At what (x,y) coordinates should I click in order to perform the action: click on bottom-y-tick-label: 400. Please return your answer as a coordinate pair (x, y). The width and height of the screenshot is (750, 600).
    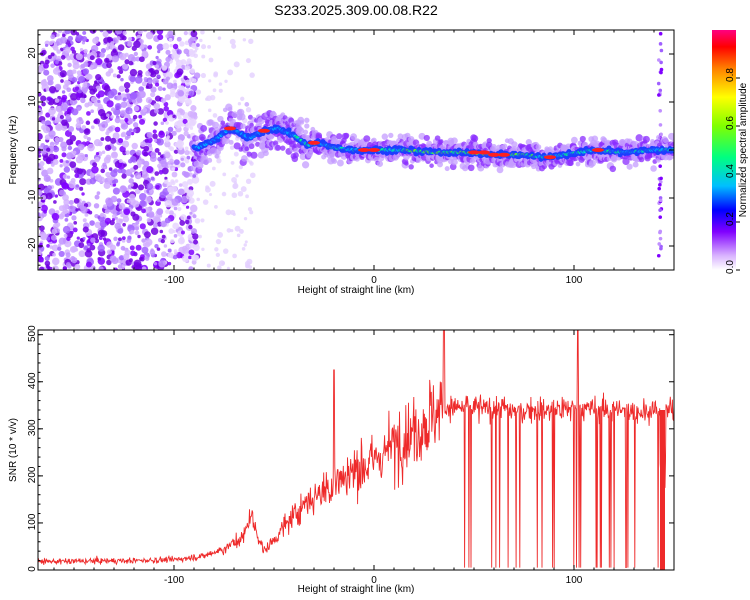
    Looking at the image, I should click on (32, 380).